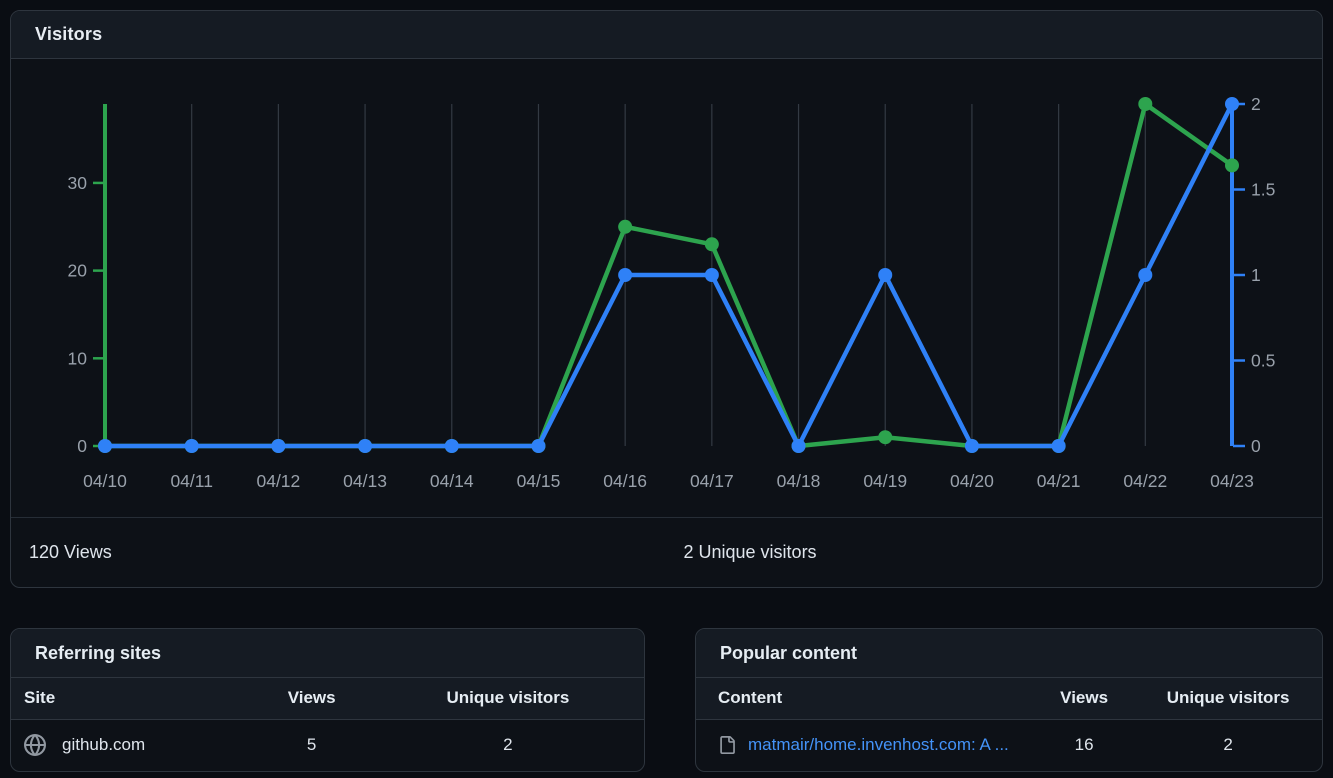  What do you see at coordinates (712, 481) in the screenshot?
I see `x-axis-label: 04/17` at bounding box center [712, 481].